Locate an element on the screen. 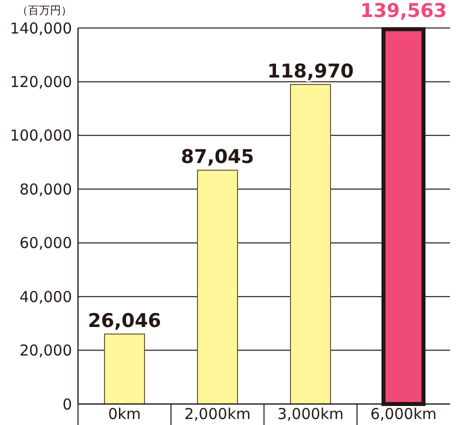 Image resolution: width=460 pixels, height=425 pixels. x-tick-label: 6,000km is located at coordinates (403, 414).